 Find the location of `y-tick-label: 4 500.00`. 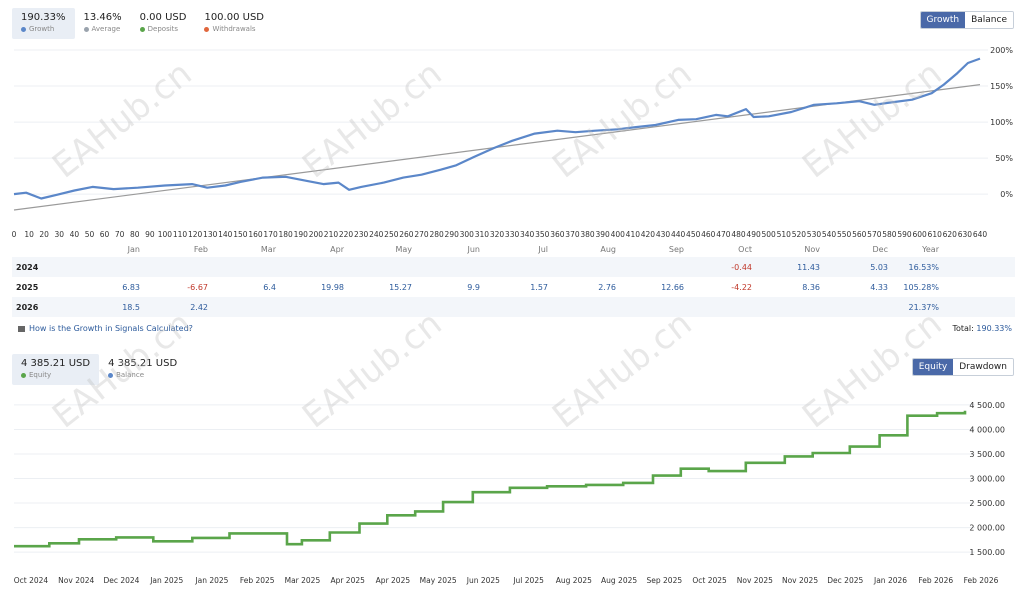

y-tick-label: 4 500.00 is located at coordinates (987, 405).